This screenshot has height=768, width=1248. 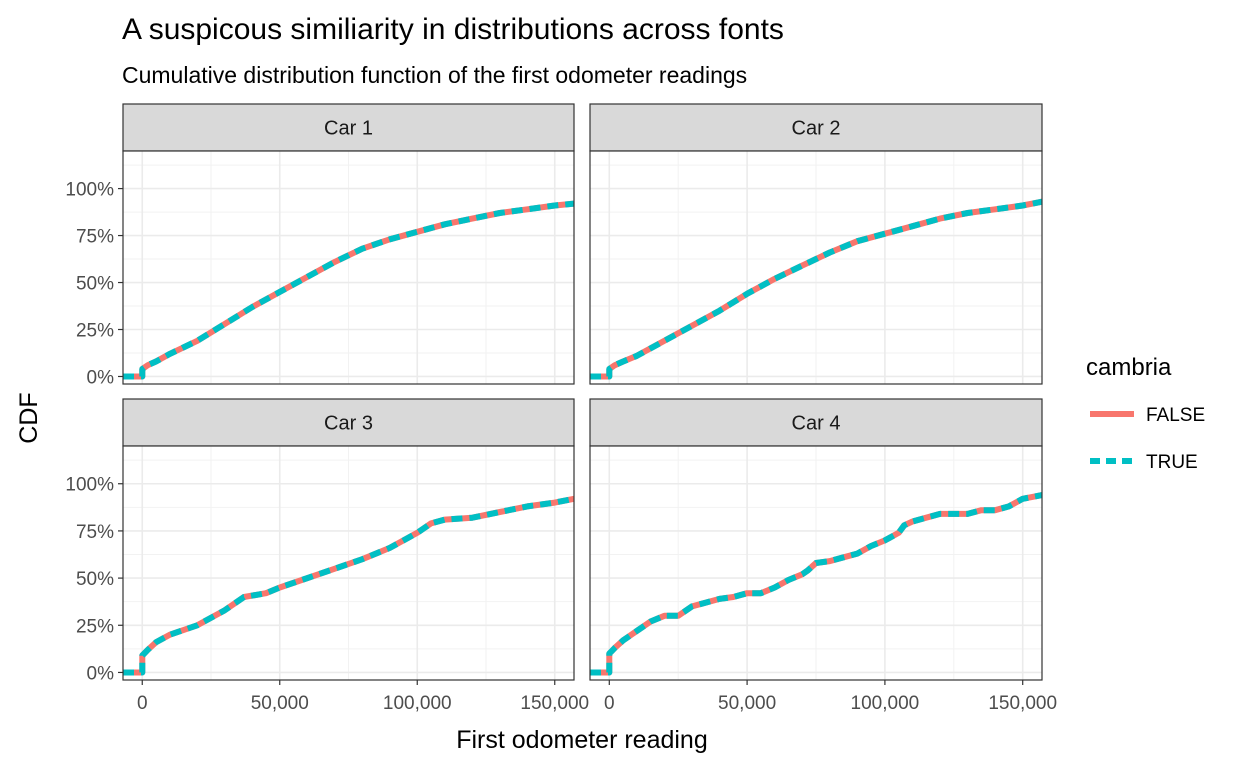 What do you see at coordinates (1175, 415) in the screenshot?
I see `legend-label-false: FALSE` at bounding box center [1175, 415].